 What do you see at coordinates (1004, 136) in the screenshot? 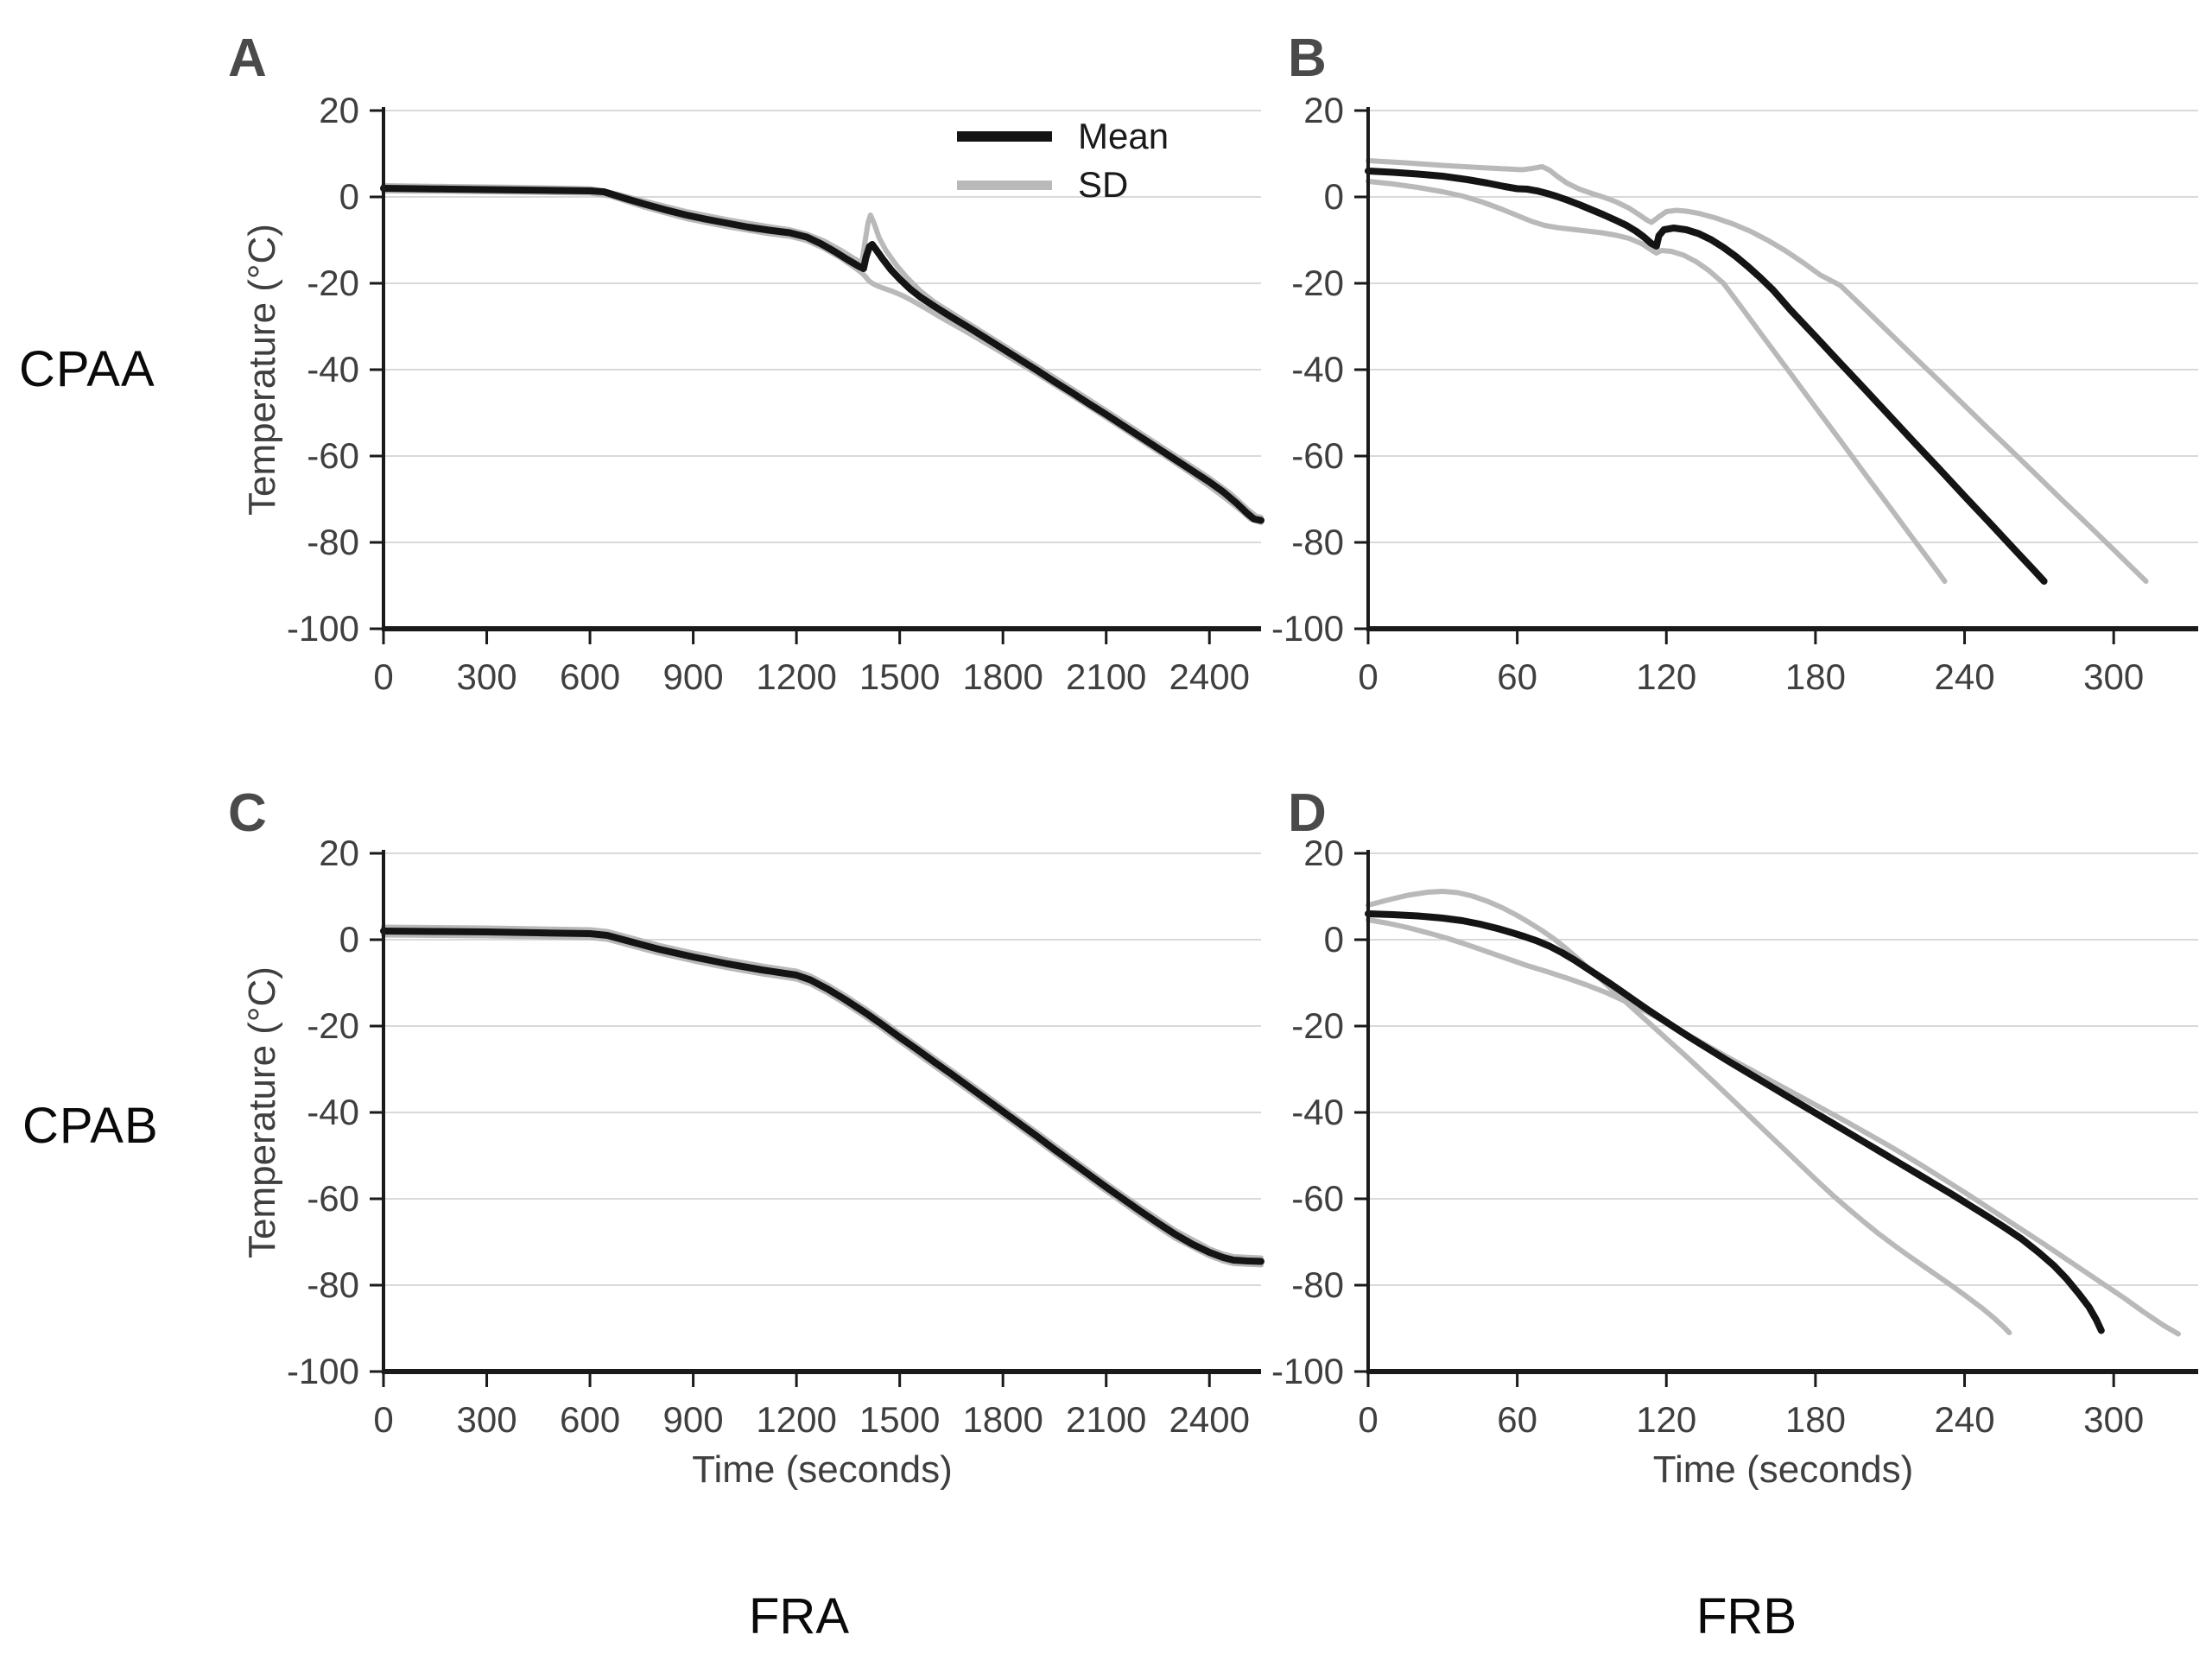
I see `mean-line-swatch` at bounding box center [1004, 136].